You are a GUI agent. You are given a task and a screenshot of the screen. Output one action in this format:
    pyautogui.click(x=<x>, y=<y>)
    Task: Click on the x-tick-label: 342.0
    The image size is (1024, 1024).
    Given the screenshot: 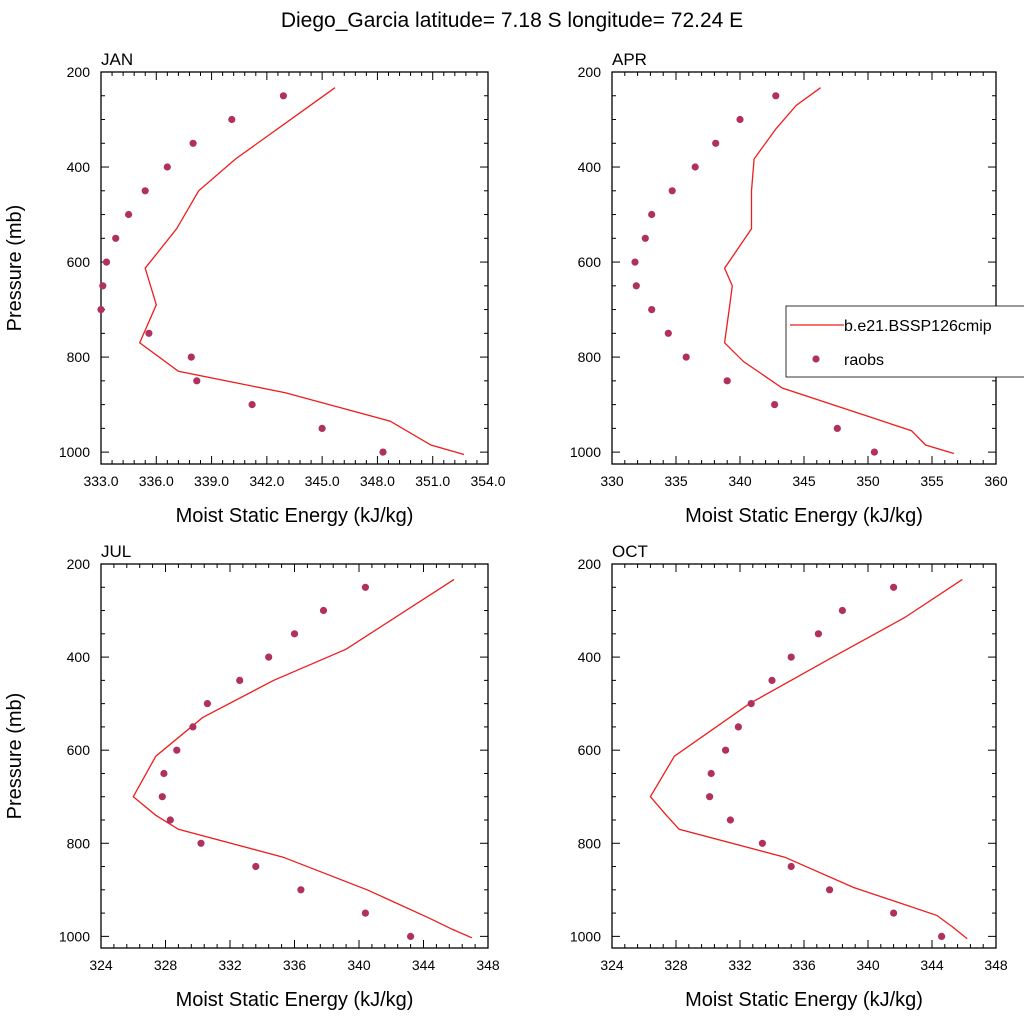 What is the action you would take?
    pyautogui.click(x=266, y=481)
    